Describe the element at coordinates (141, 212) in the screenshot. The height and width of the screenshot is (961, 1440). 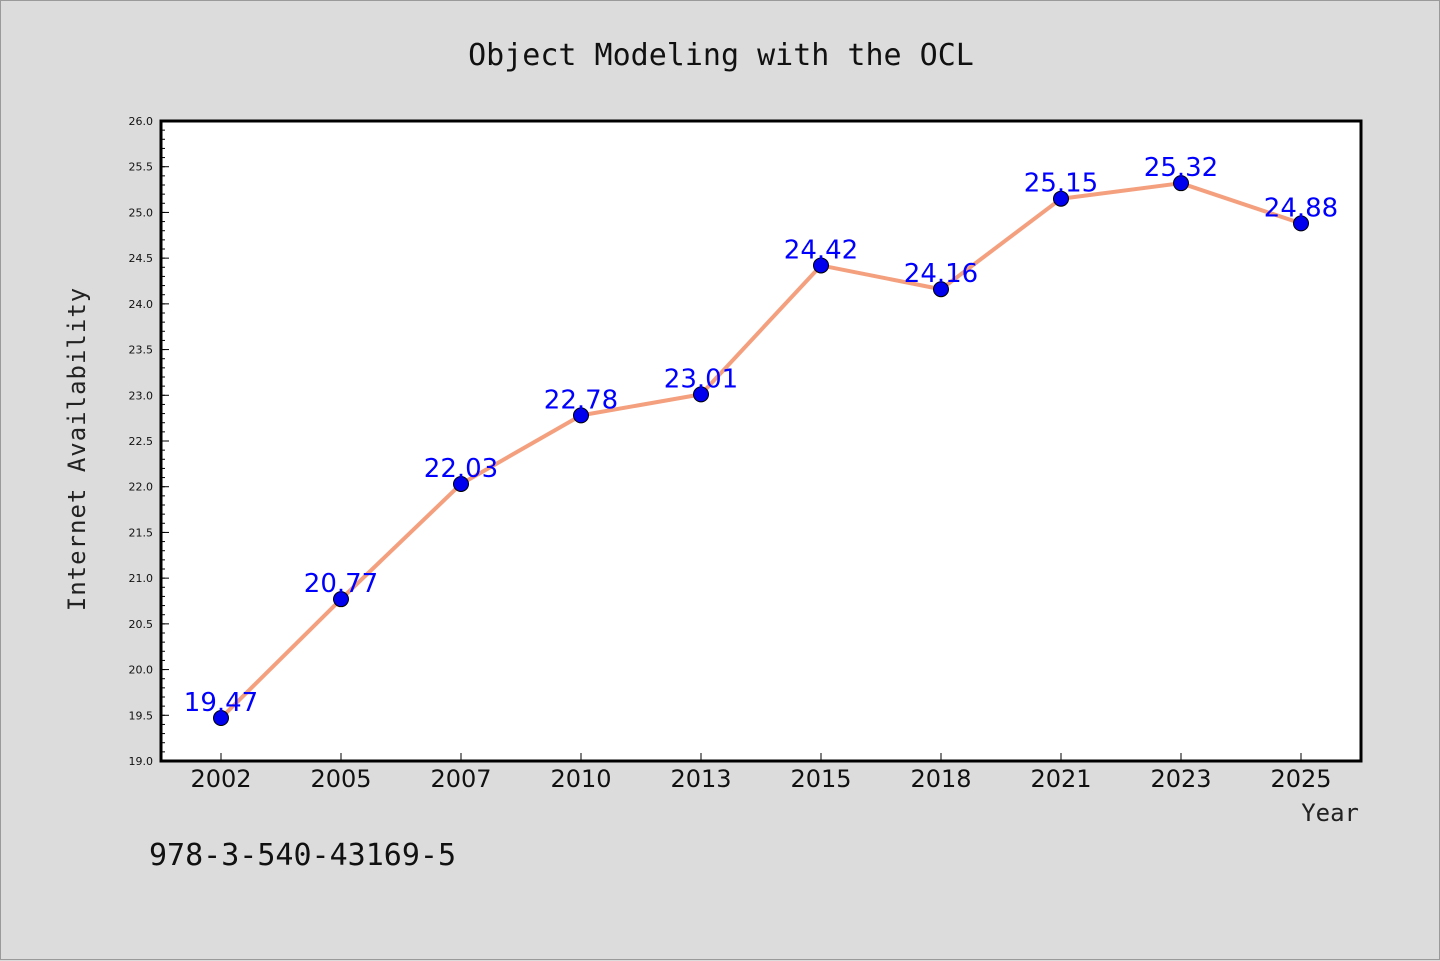
I see `y-tick-label: 25.0` at that location.